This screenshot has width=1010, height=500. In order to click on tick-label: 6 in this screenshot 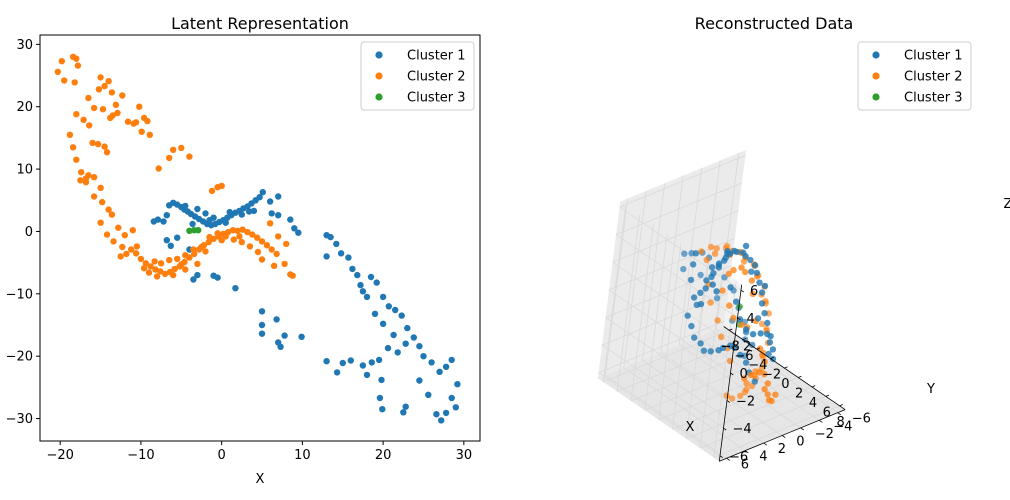, I will do `click(745, 464)`.